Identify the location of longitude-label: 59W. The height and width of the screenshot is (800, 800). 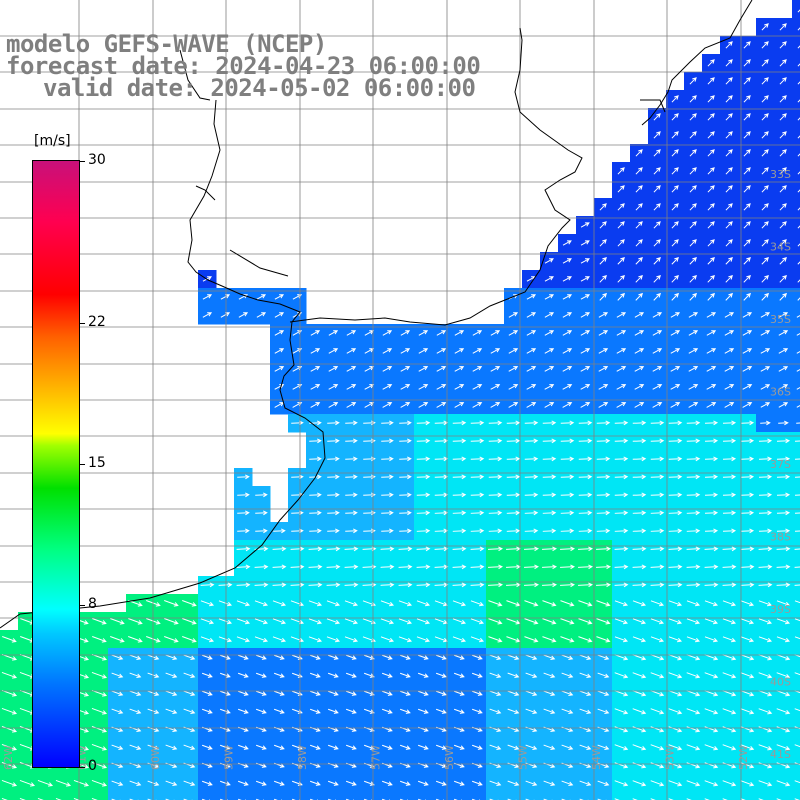
(229, 757).